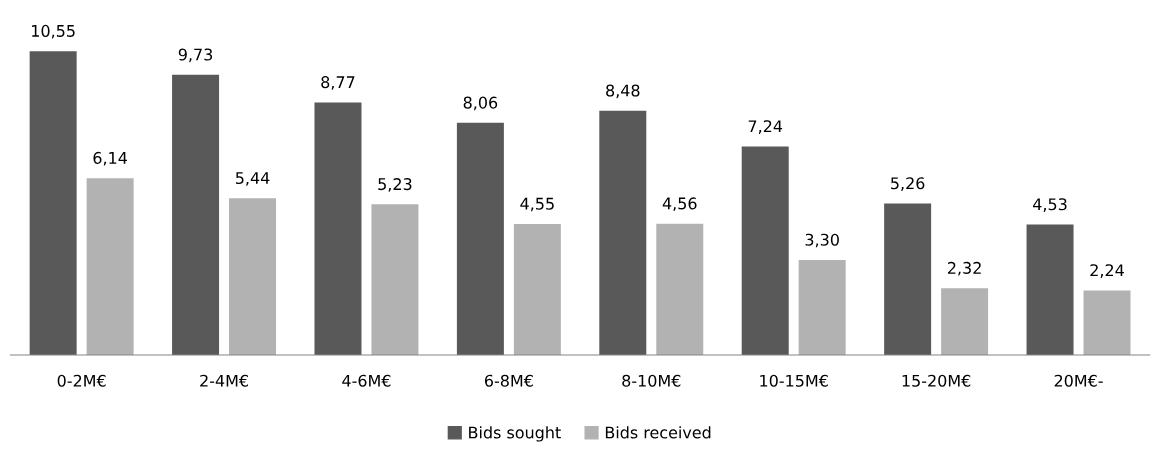  Describe the element at coordinates (822, 240) in the screenshot. I see `data-label: 3,30` at that location.